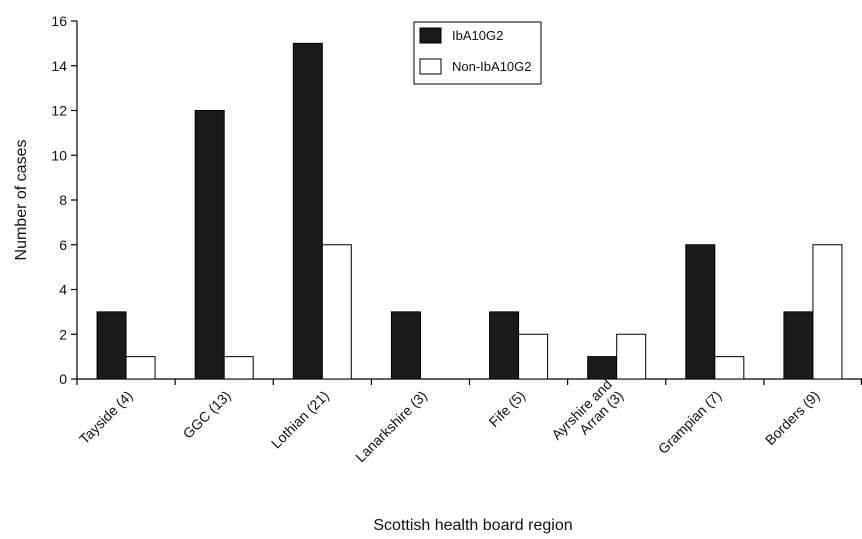  I want to click on category-label: Lothian (21), so click(300, 419).